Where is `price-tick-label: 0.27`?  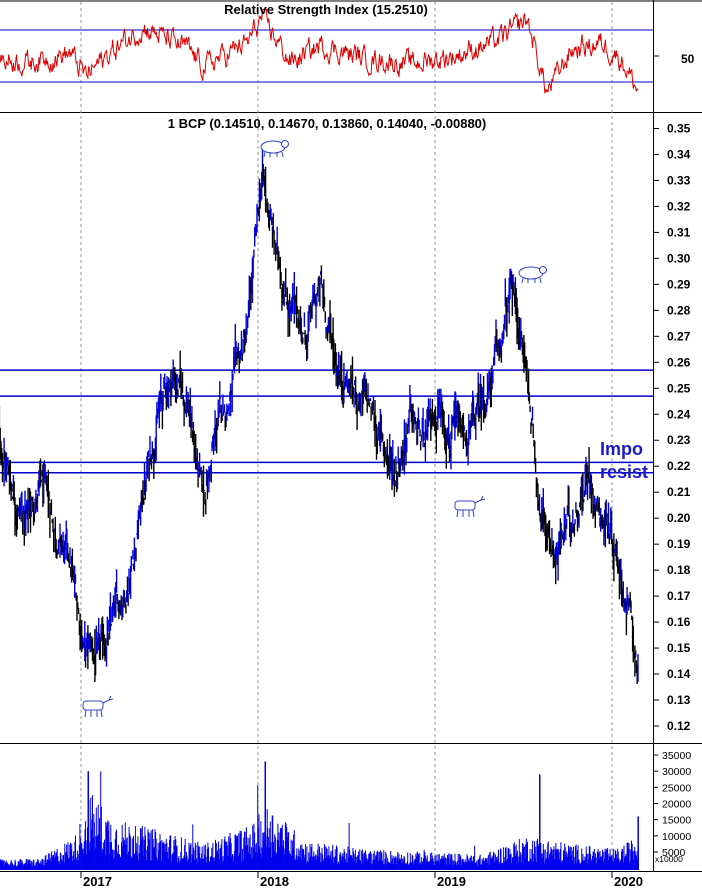
price-tick-label: 0.27 is located at coordinates (679, 336).